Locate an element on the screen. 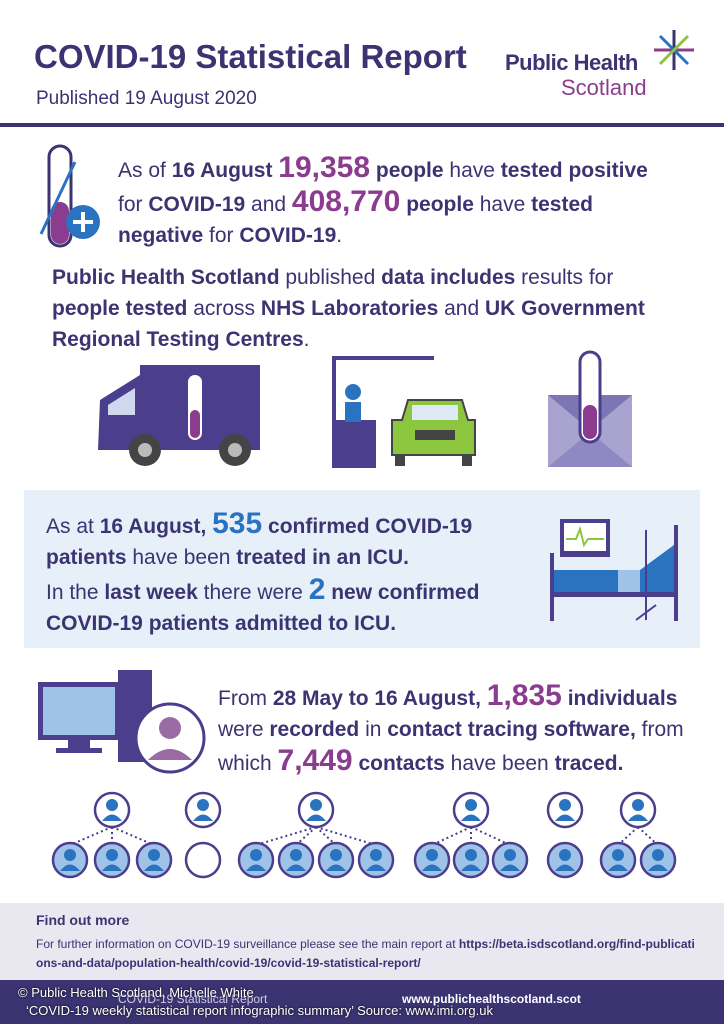 The width and height of the screenshot is (724, 1024). text-run: there were is located at coordinates (253, 592).